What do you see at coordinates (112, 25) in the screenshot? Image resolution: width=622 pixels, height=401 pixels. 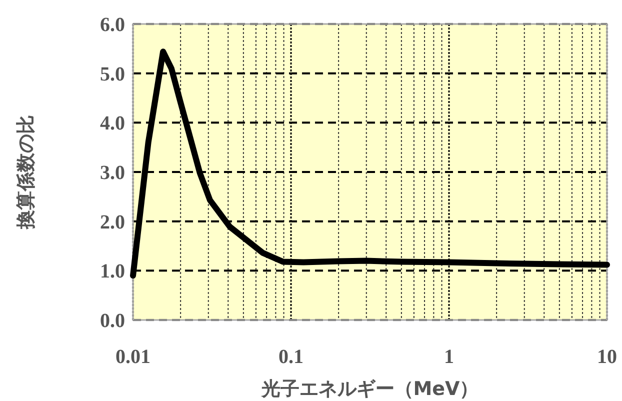 I see `y-tick-label: 6.0` at bounding box center [112, 25].